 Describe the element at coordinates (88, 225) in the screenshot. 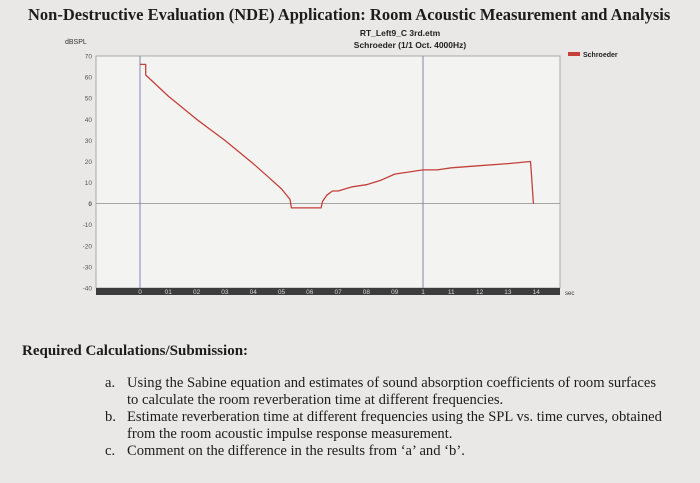

I see `y-tick-label: -10` at that location.